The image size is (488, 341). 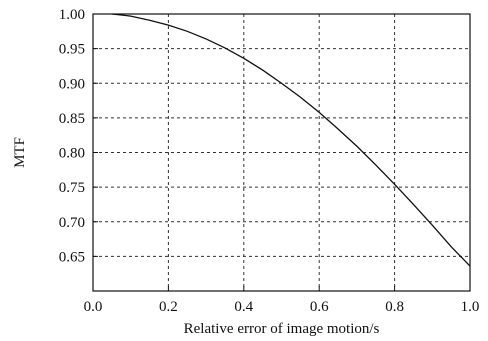 I want to click on x-tick-label: 0.6, so click(x=319, y=307).